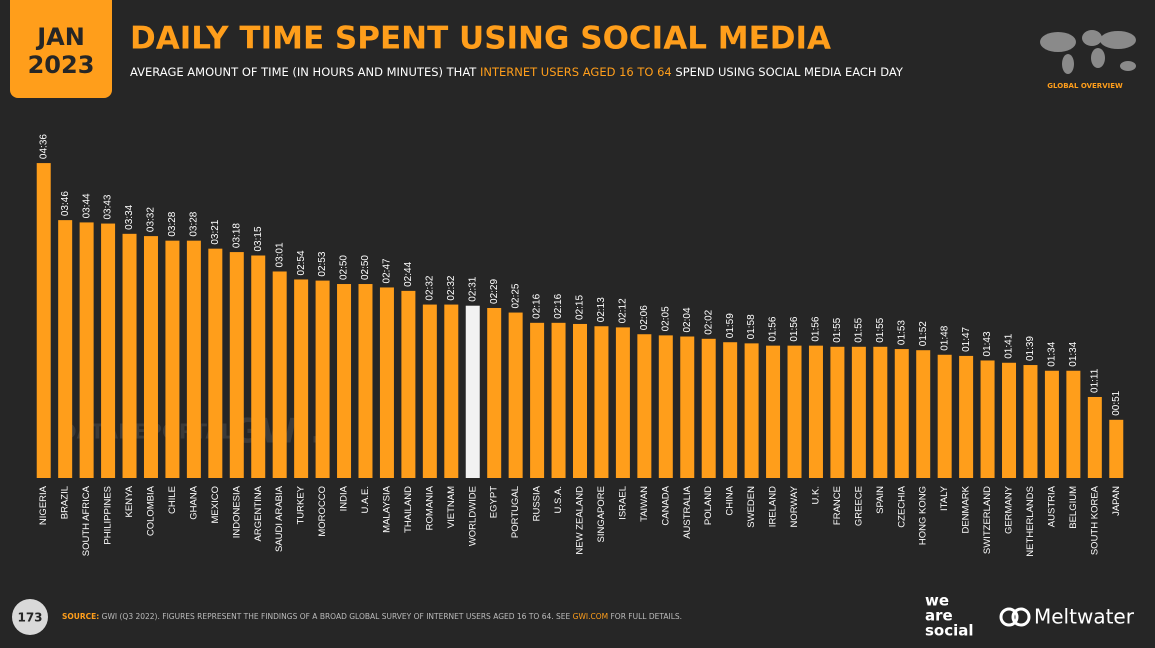 The image size is (1155, 648). I want to click on logo-we-are-social: we are social, so click(949, 616).